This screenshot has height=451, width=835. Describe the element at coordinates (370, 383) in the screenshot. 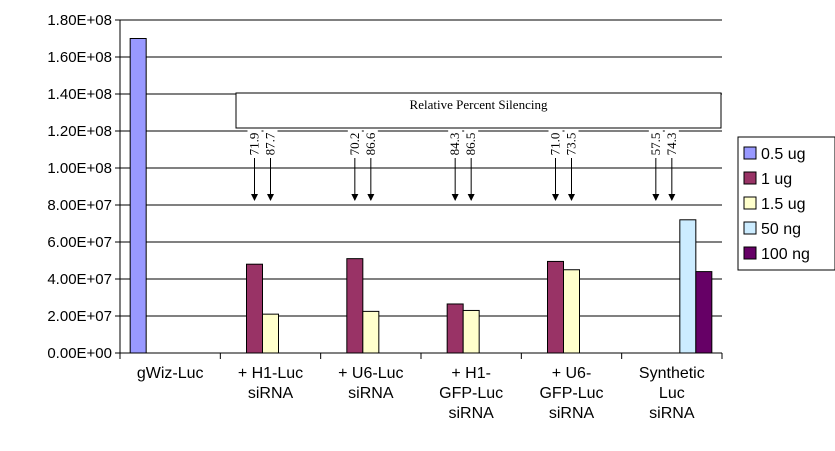

I see `category-label: + U6-Luc siRNA` at that location.